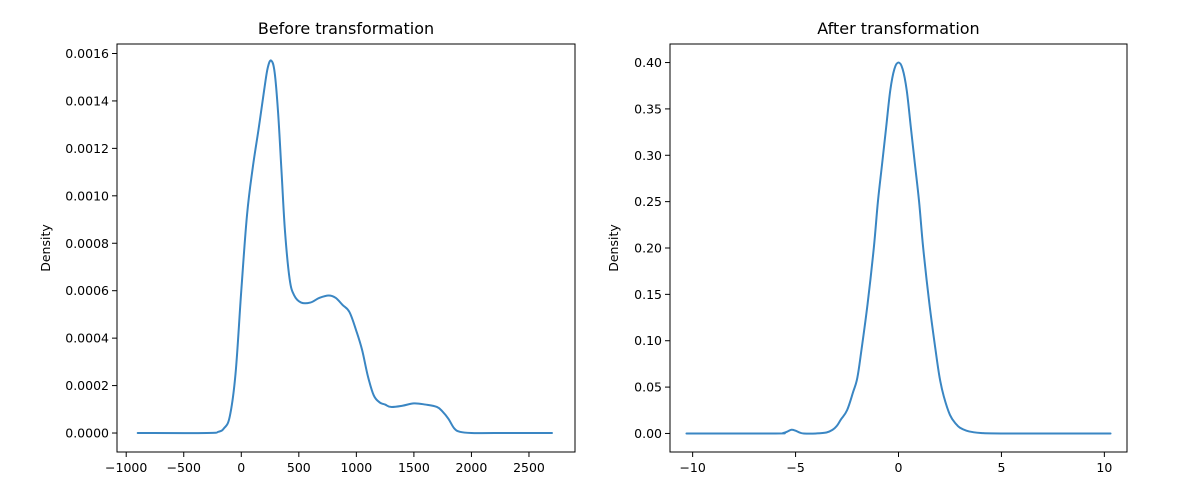  What do you see at coordinates (648, 433) in the screenshot?
I see `y-tick-label: 0.00` at bounding box center [648, 433].